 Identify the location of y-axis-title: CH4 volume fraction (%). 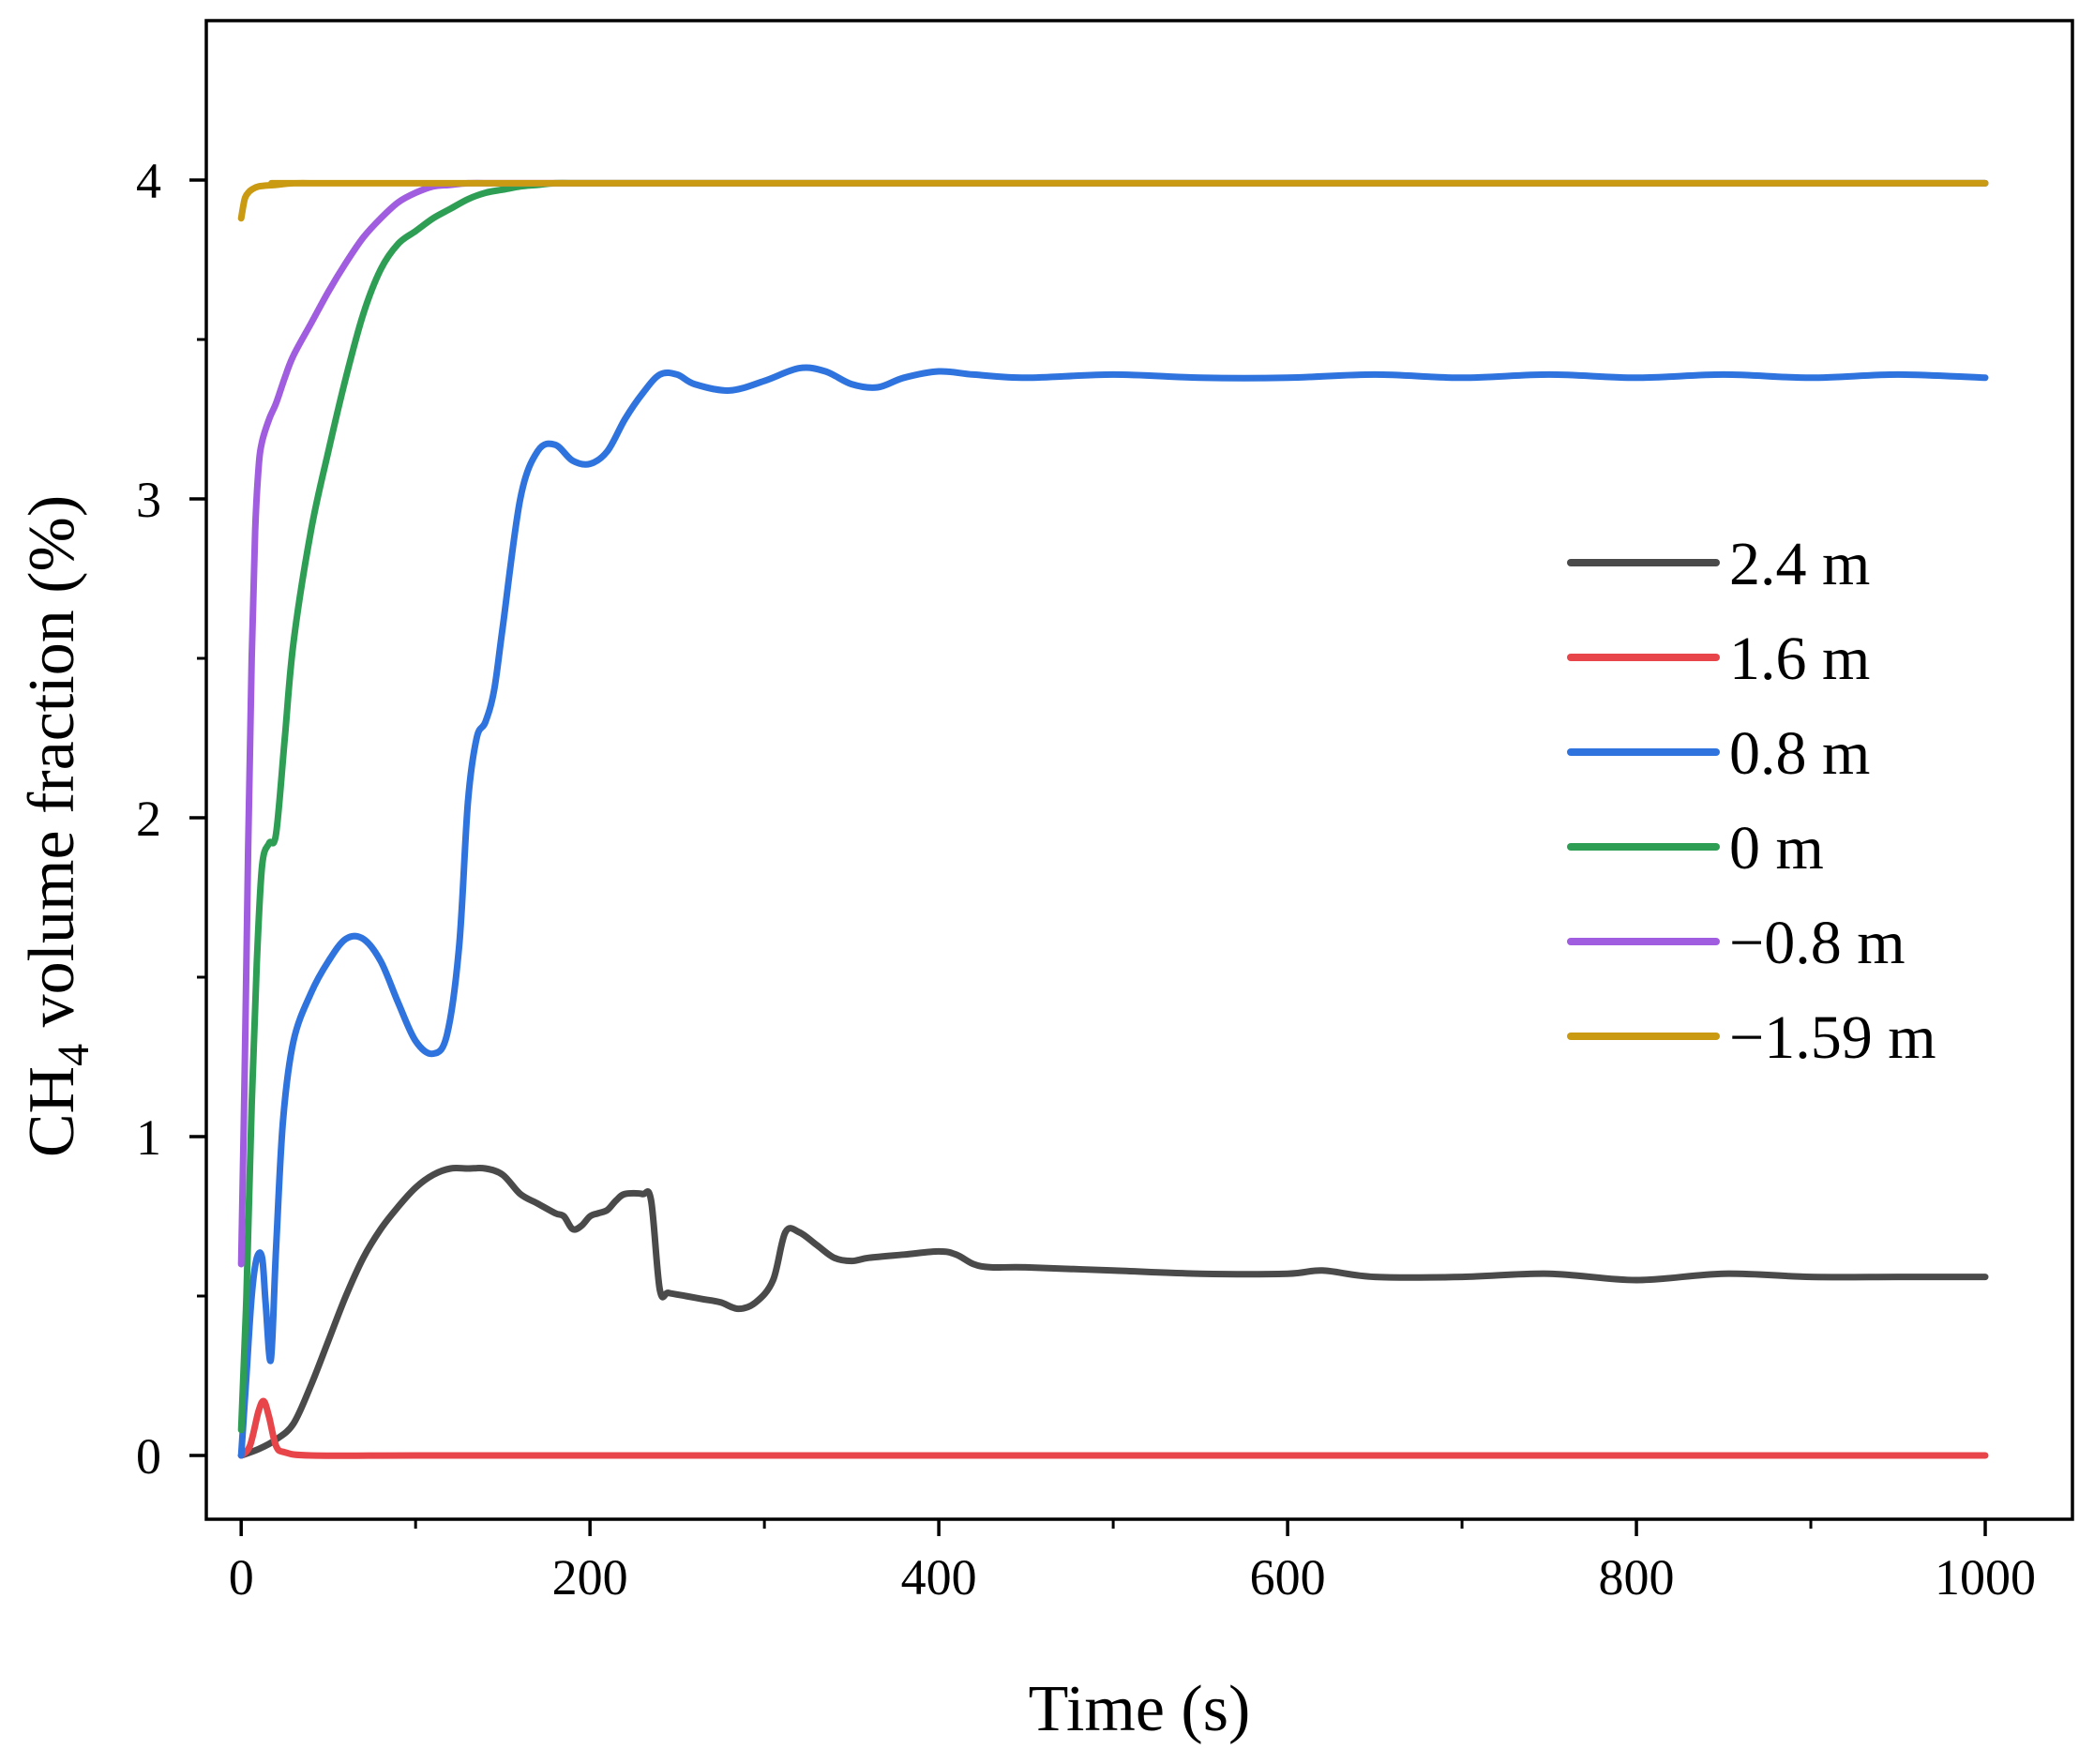
(57, 826).